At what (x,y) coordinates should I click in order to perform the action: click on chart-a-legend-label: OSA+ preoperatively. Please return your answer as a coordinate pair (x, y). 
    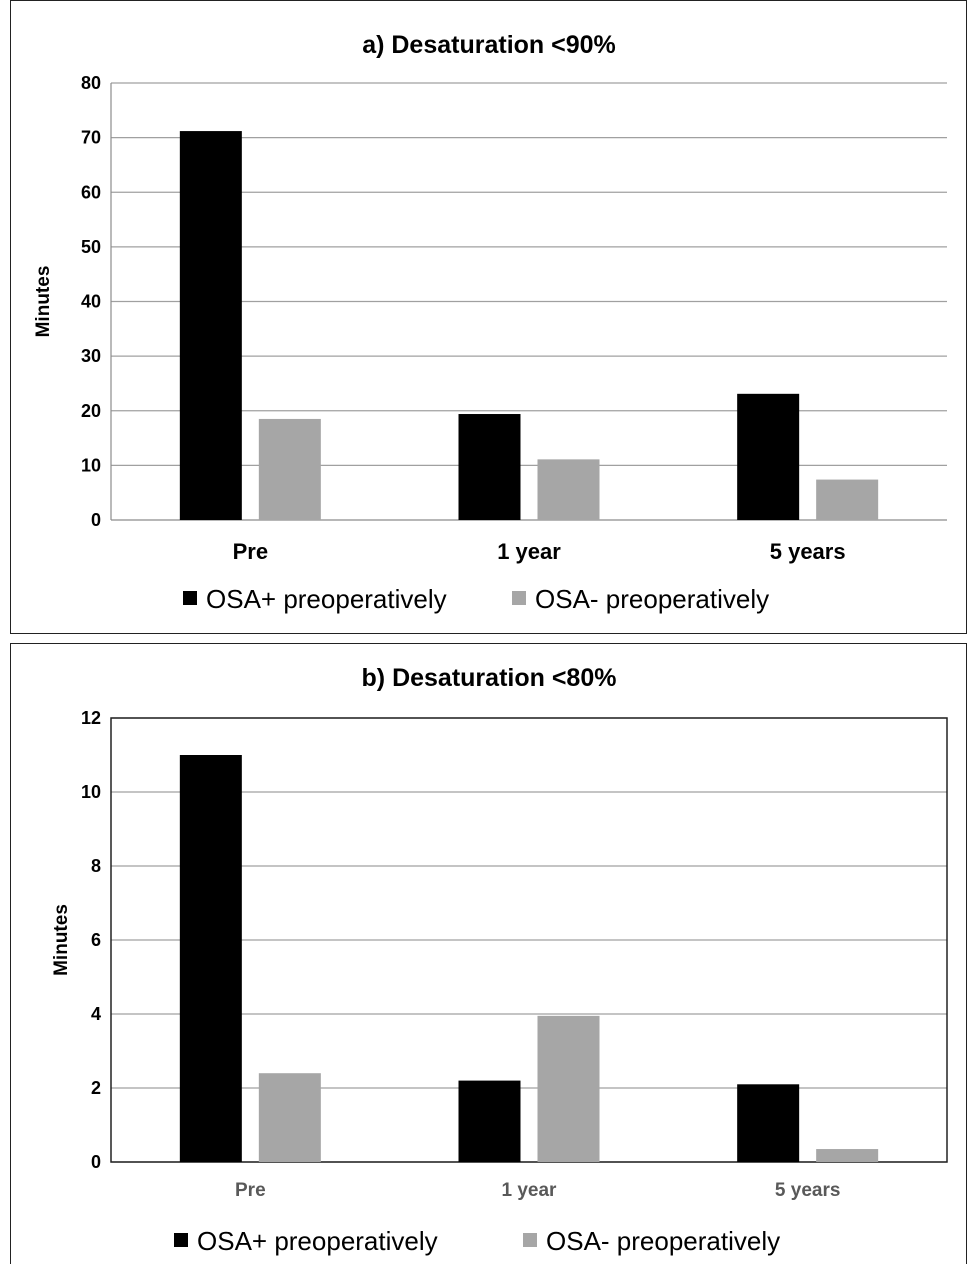
    Looking at the image, I should click on (326, 599).